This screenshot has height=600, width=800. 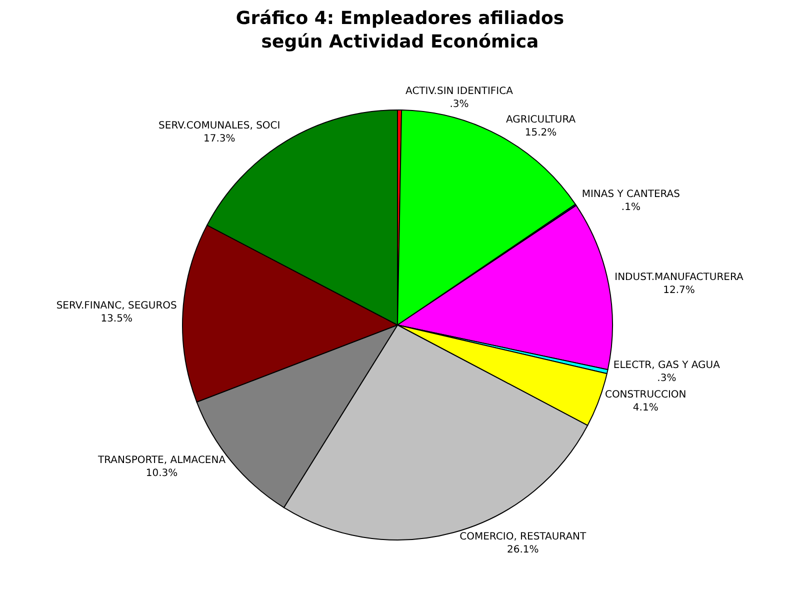 What do you see at coordinates (460, 92) in the screenshot?
I see `slice-label: ACTIV.SIN IDENTIFICA` at bounding box center [460, 92].